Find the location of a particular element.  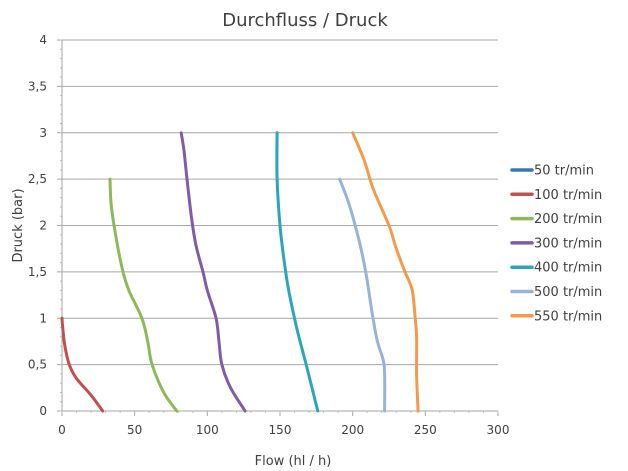

y-tick-label: 3,5 is located at coordinates (37, 86).